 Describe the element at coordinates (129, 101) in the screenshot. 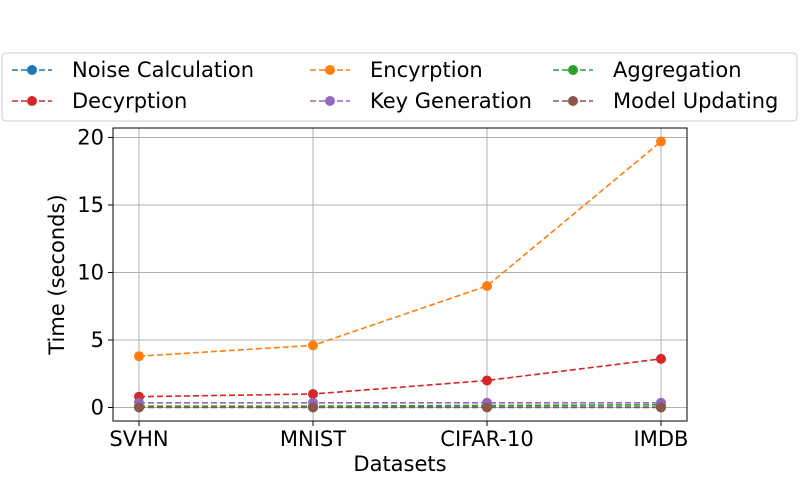

I see `legend-label: Decyrption` at that location.